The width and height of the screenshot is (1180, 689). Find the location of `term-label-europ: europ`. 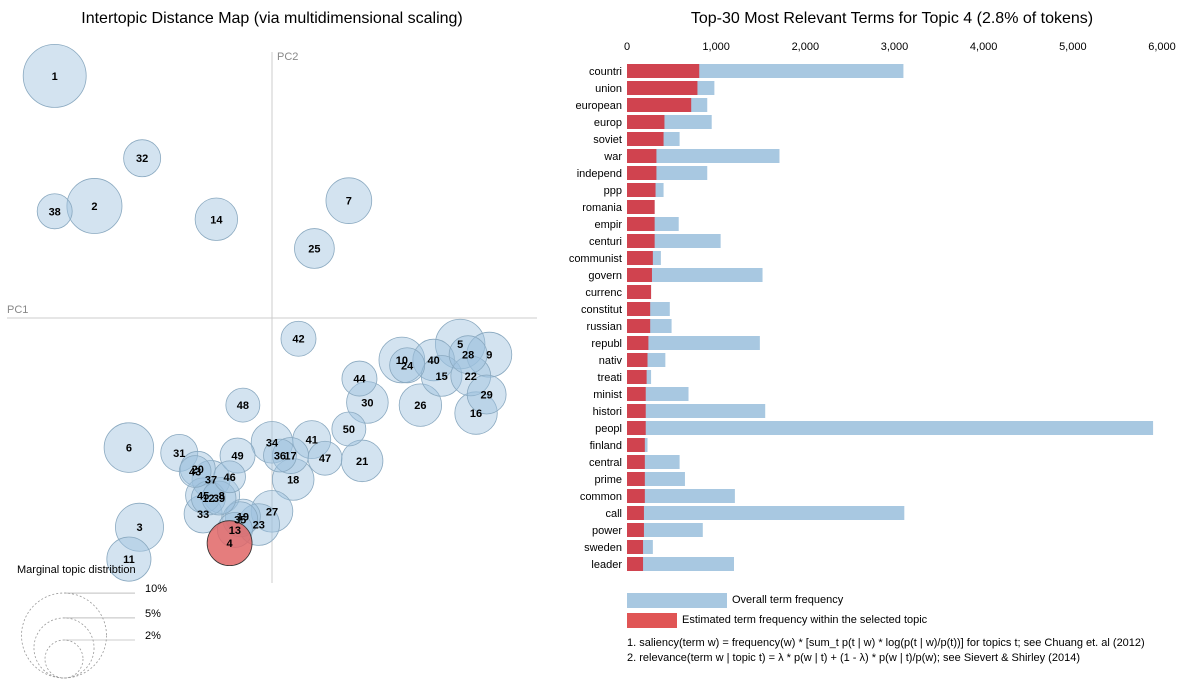

term-label-europ: europ is located at coordinates (608, 123).